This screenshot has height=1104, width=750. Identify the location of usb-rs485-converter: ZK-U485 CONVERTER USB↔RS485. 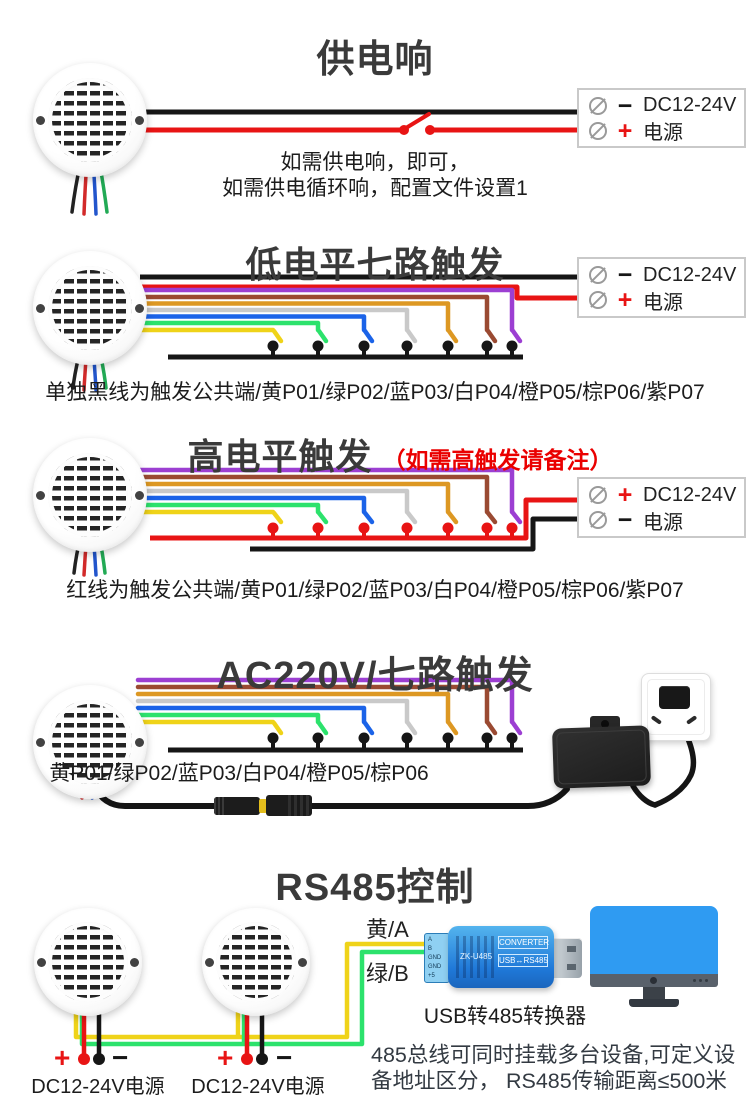
(501, 957).